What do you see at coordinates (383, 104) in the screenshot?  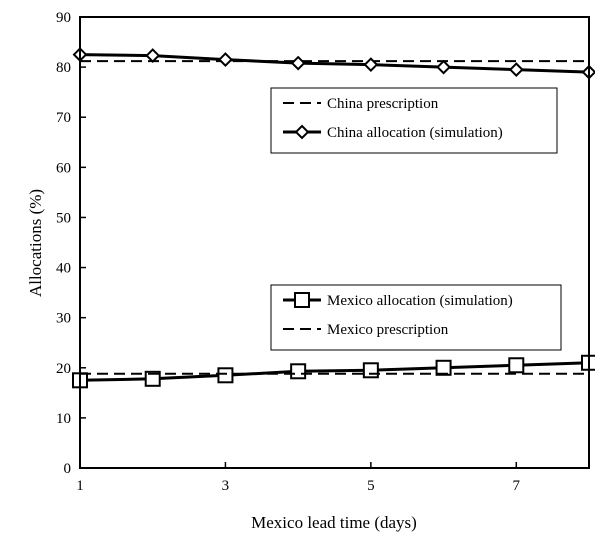 I see `legend-label: China prescription` at bounding box center [383, 104].